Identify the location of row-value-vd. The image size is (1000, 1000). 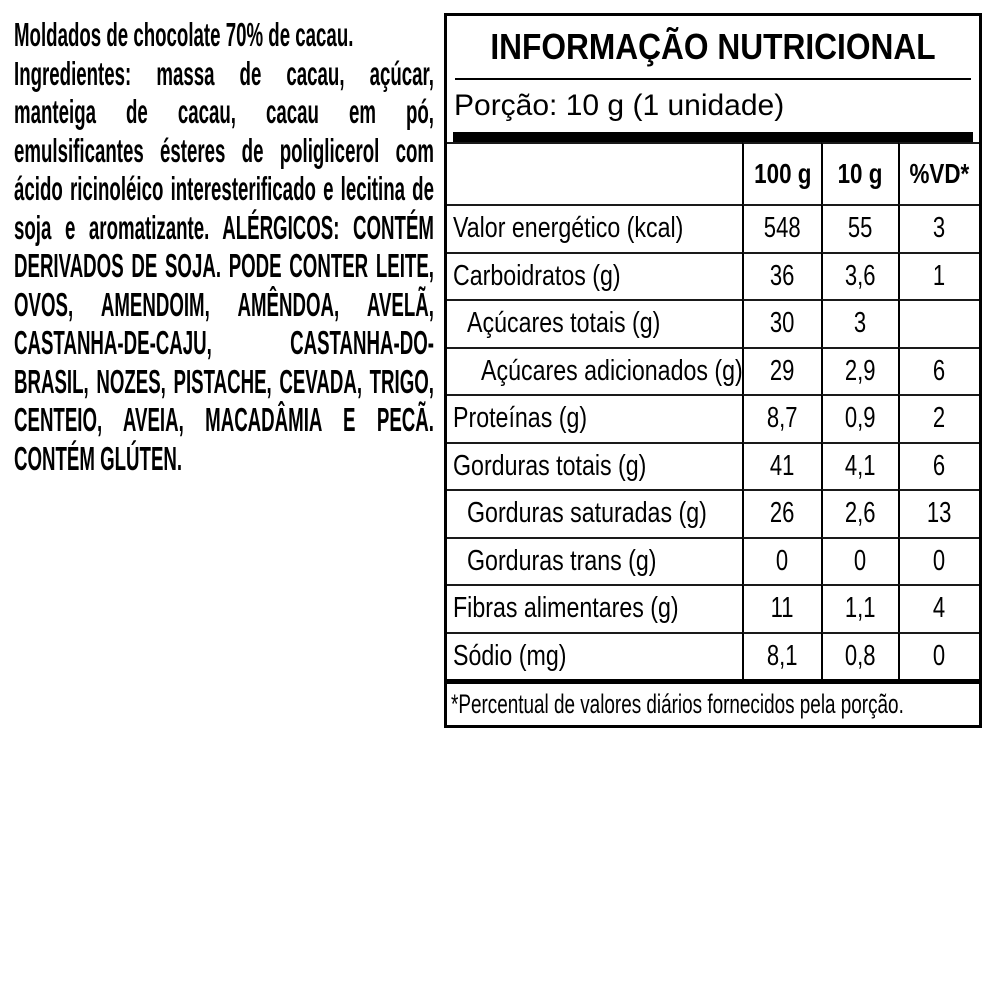
(938, 323).